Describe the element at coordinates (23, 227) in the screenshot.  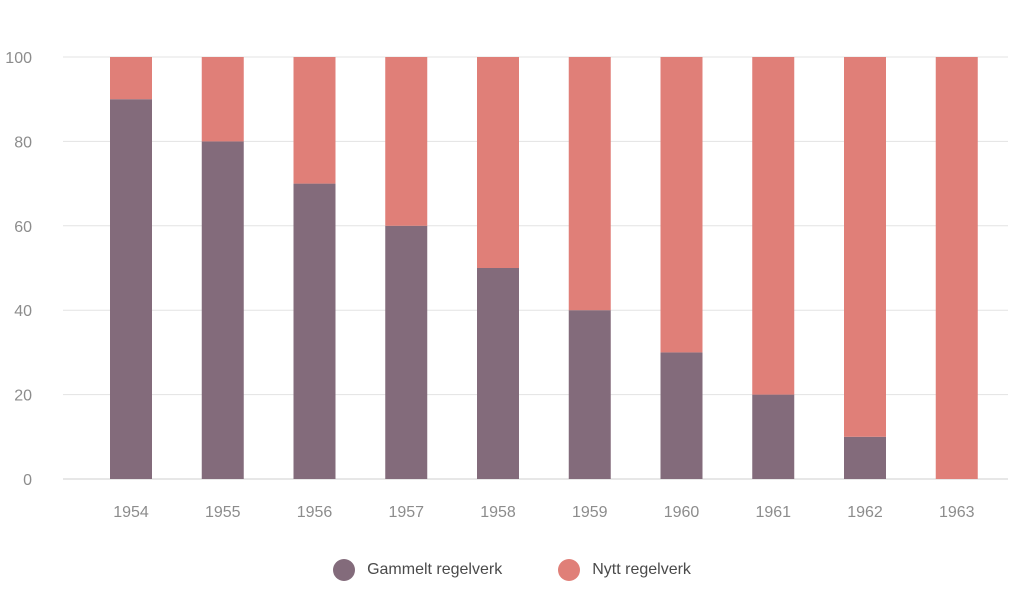
I see `y-tick-label: 60` at that location.